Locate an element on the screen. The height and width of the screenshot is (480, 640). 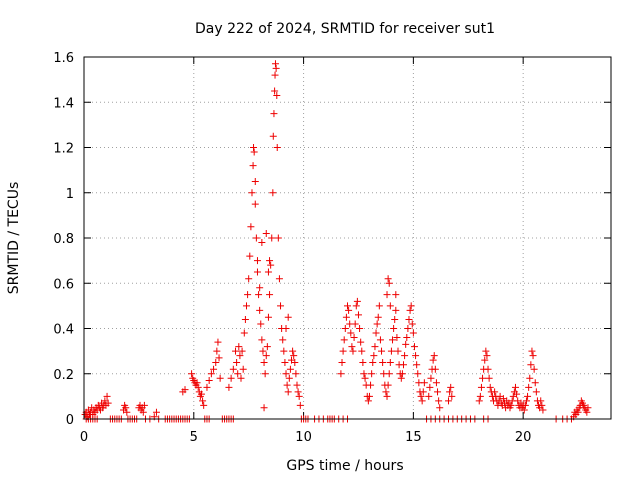
y-tick-label: 1.2 is located at coordinates (63, 149).